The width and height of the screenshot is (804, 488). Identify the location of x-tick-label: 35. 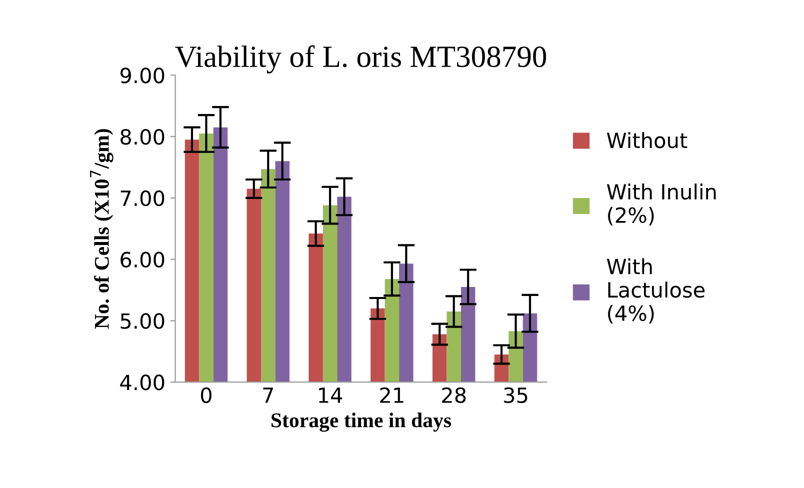
(516, 395).